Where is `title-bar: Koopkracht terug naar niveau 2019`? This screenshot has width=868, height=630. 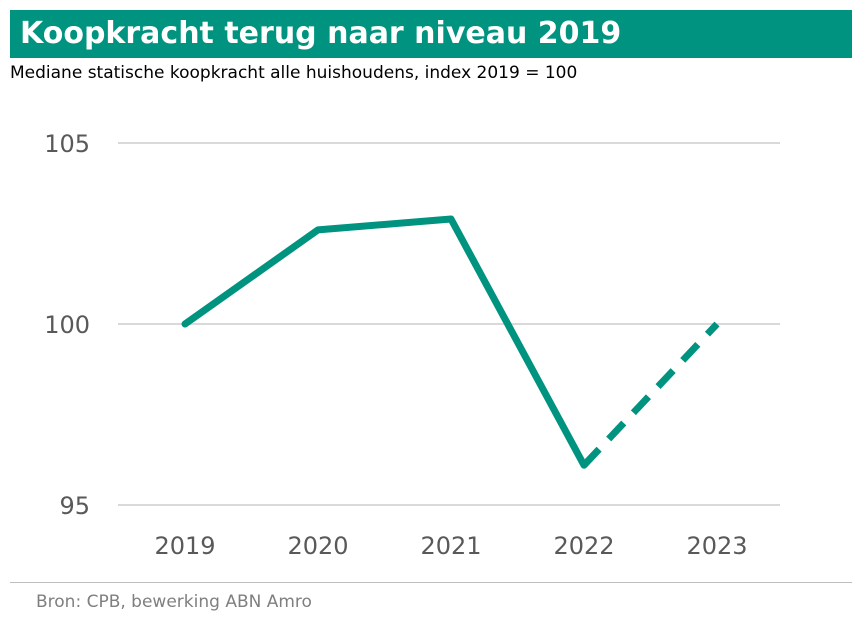
title-bar: Koopkracht terug naar niveau 2019 is located at coordinates (431, 34).